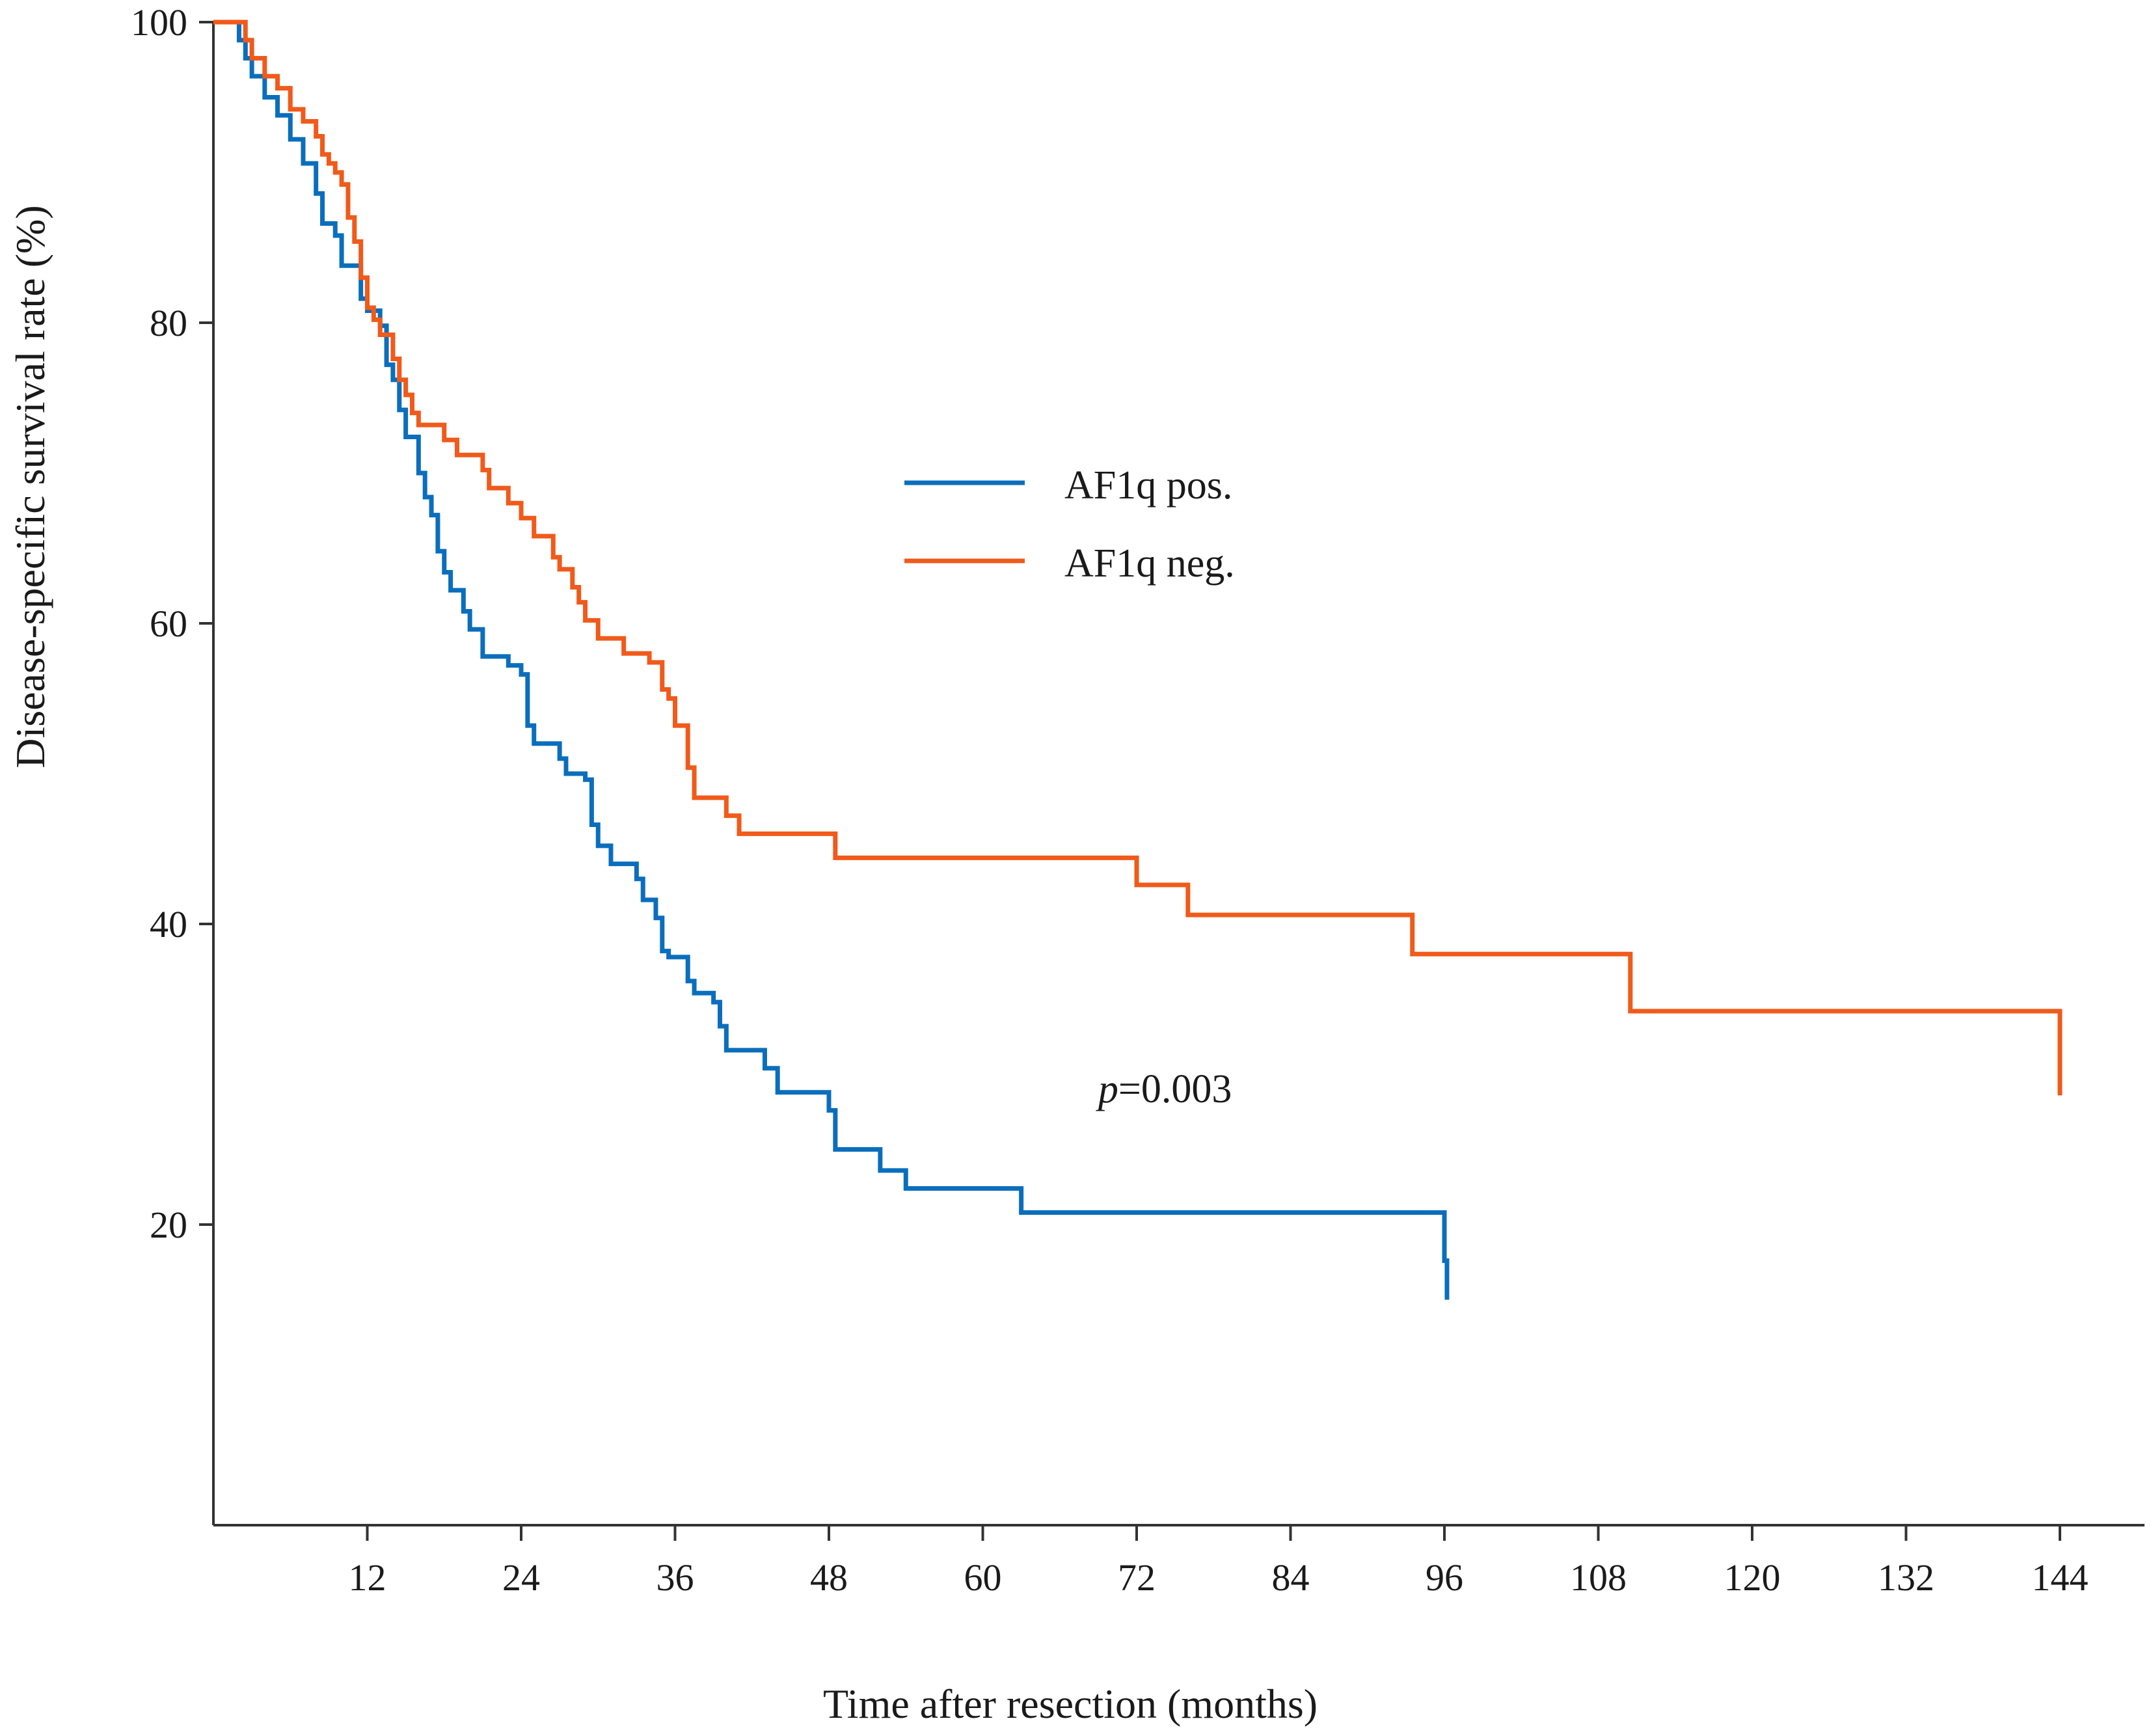 The height and width of the screenshot is (1736, 2151). I want to click on p-value-annotation: p=0.003, so click(1164, 1089).